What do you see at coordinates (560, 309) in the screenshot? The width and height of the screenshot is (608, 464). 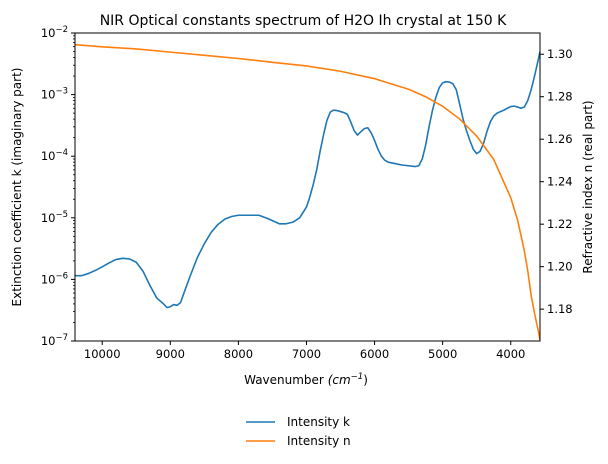 I see `right-y-tick-label: 1.18` at bounding box center [560, 309].